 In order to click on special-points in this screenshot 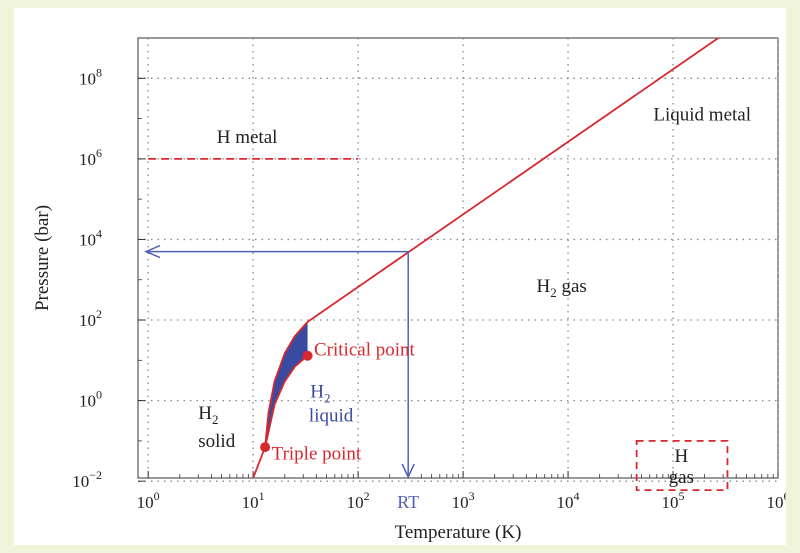, I will do `click(286, 401)`.